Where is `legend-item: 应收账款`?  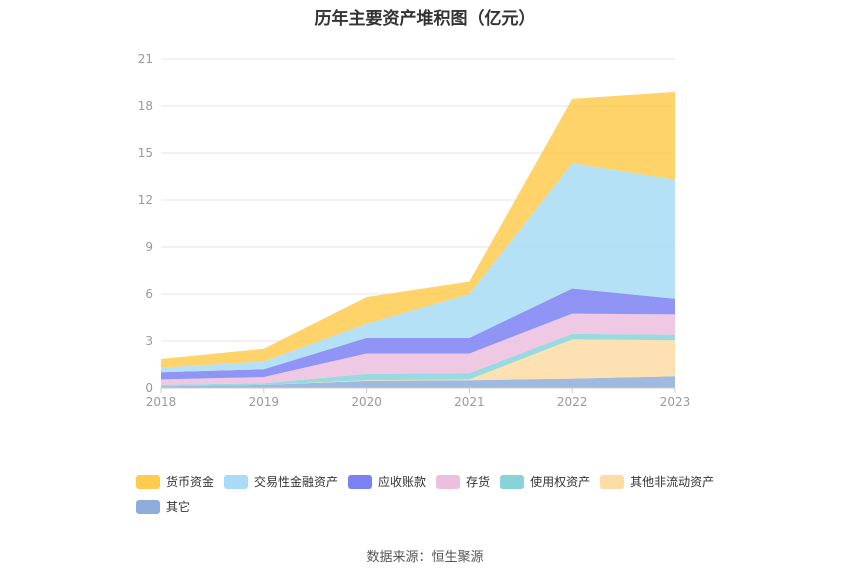 legend-item: 应收账款 is located at coordinates (387, 481).